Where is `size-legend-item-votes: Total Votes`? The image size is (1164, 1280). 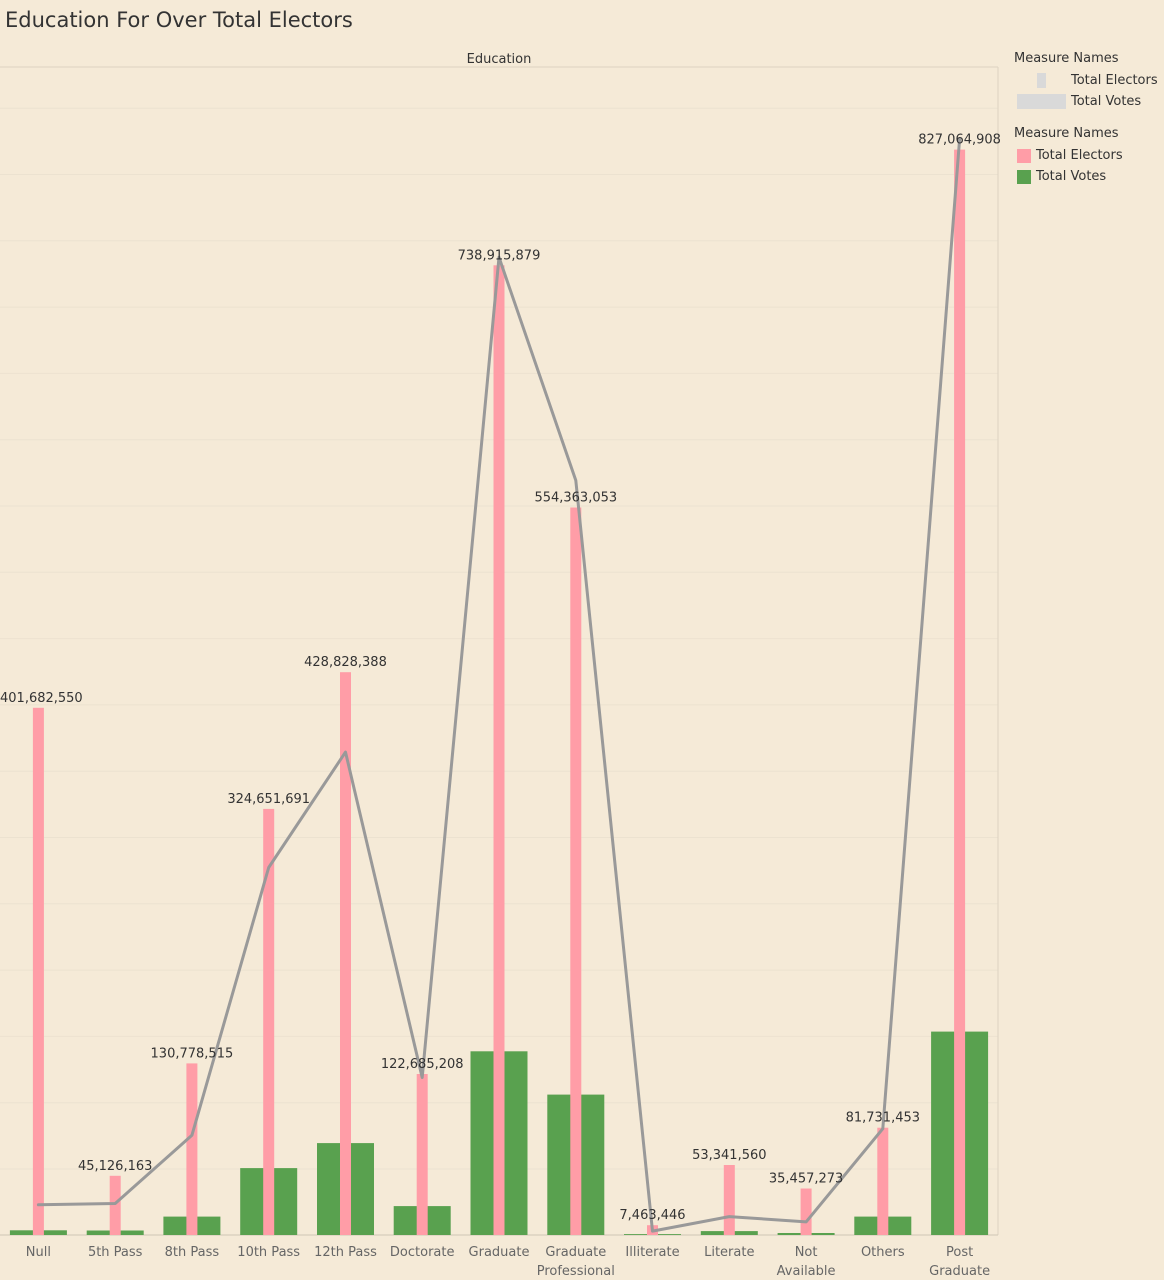
size-legend-item-votes: Total Votes is located at coordinates (1077, 101).